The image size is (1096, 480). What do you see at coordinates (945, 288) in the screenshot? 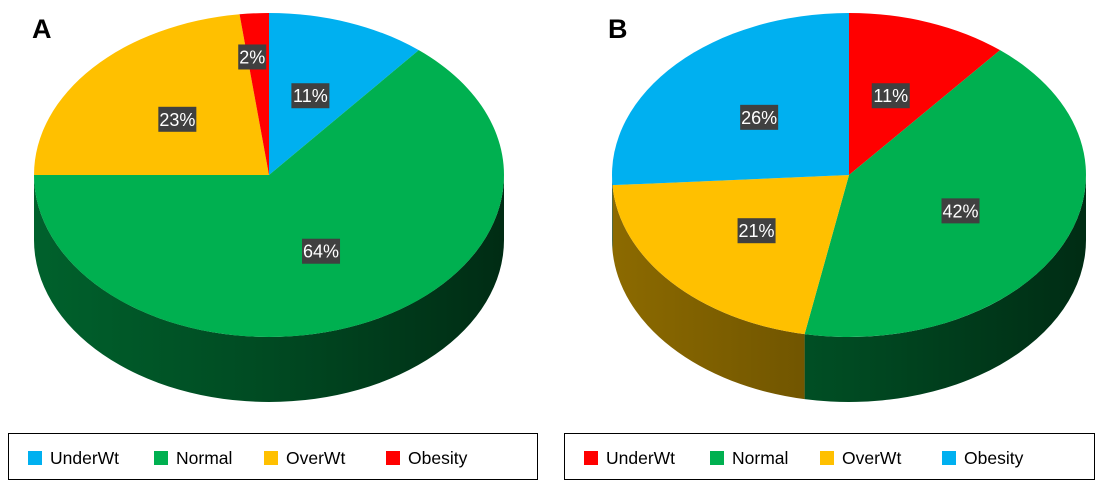
I see `slice-side-normal` at bounding box center [945, 288].